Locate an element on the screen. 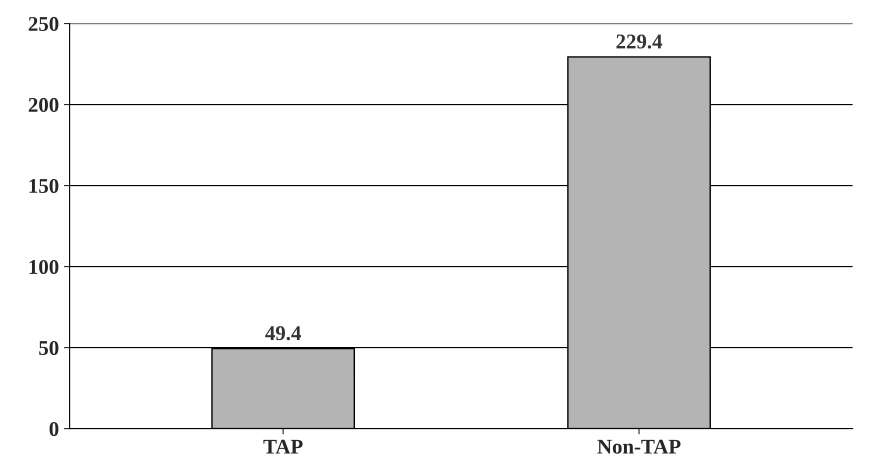  y-tick-label: 250 is located at coordinates (43, 23).